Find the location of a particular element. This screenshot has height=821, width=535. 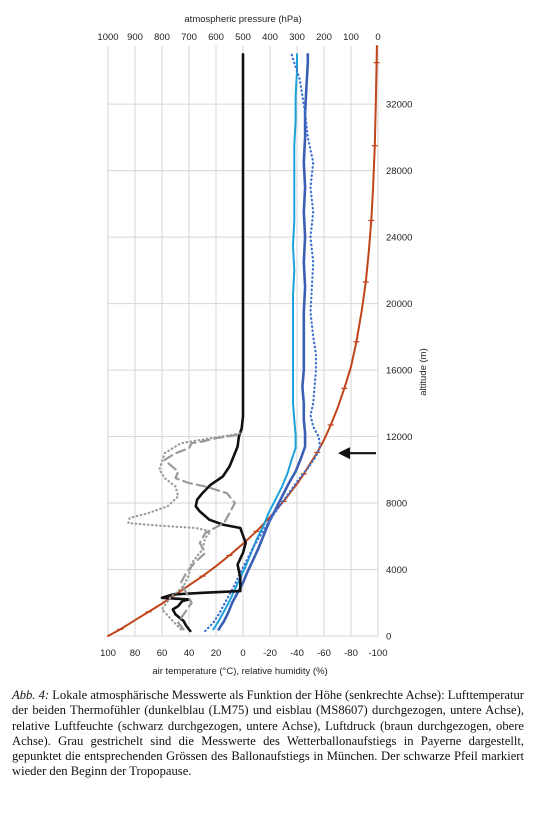

right-tick-label-8: 32000 is located at coordinates (399, 105).